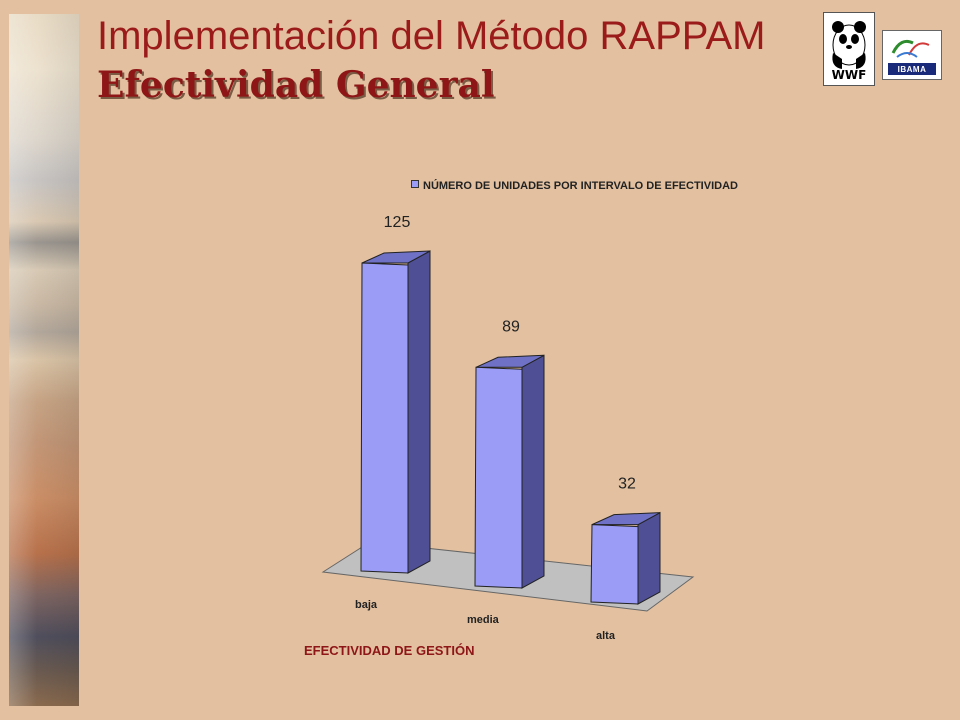 The width and height of the screenshot is (960, 720). What do you see at coordinates (397, 222) in the screenshot?
I see `data-label-baja: 125` at bounding box center [397, 222].